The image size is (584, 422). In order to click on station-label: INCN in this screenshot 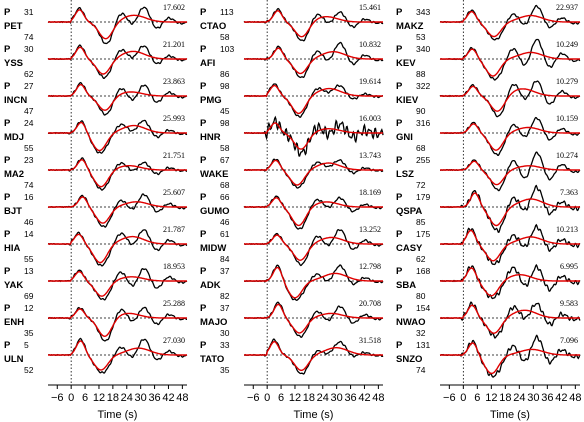, I will do `click(15, 100)`.